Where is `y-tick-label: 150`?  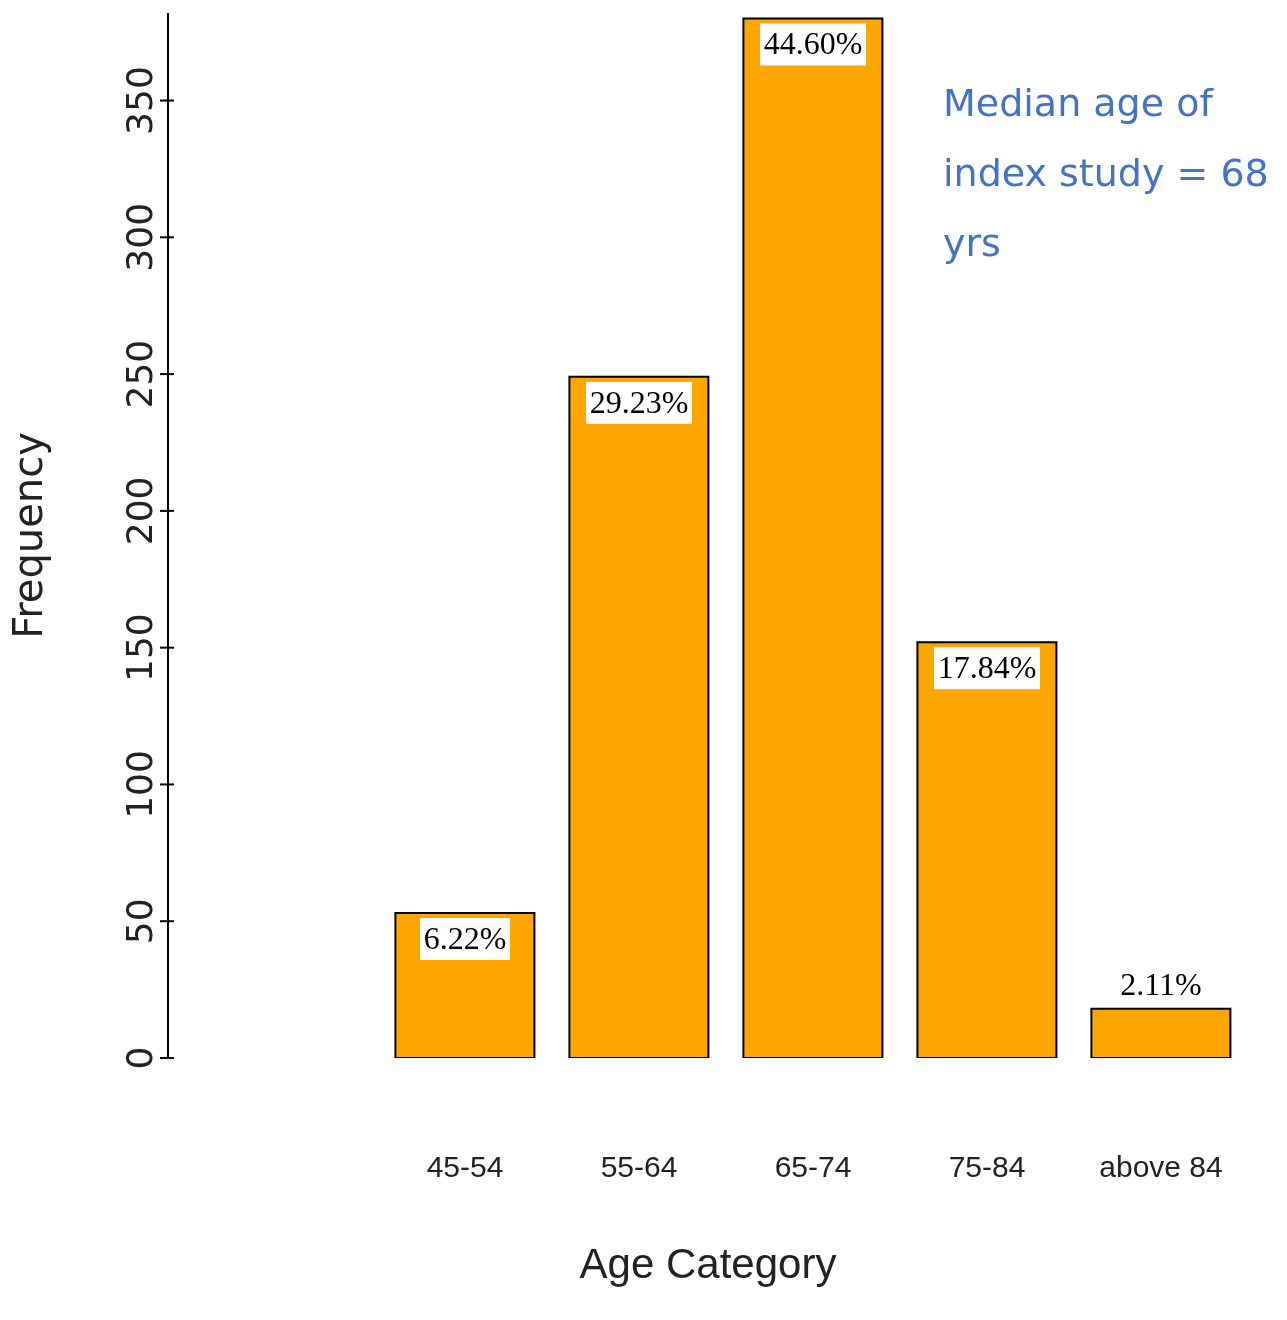
y-tick-label: 150 is located at coordinates (139, 648).